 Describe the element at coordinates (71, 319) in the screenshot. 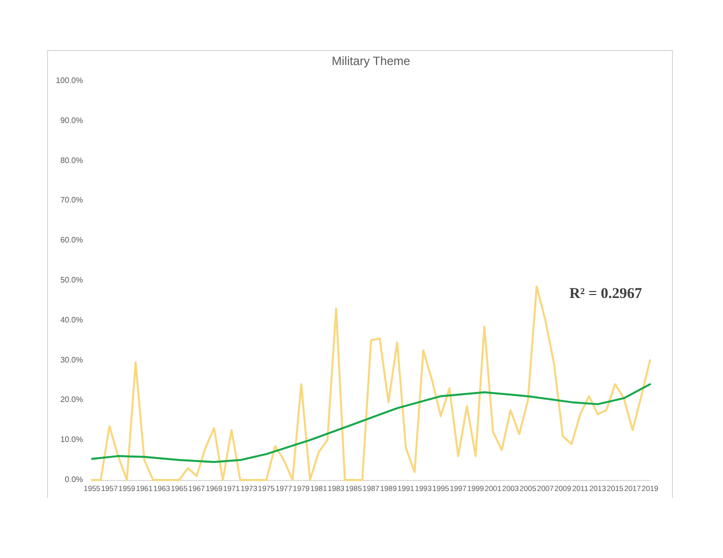

I see `y-tick-label: 40.0%` at that location.